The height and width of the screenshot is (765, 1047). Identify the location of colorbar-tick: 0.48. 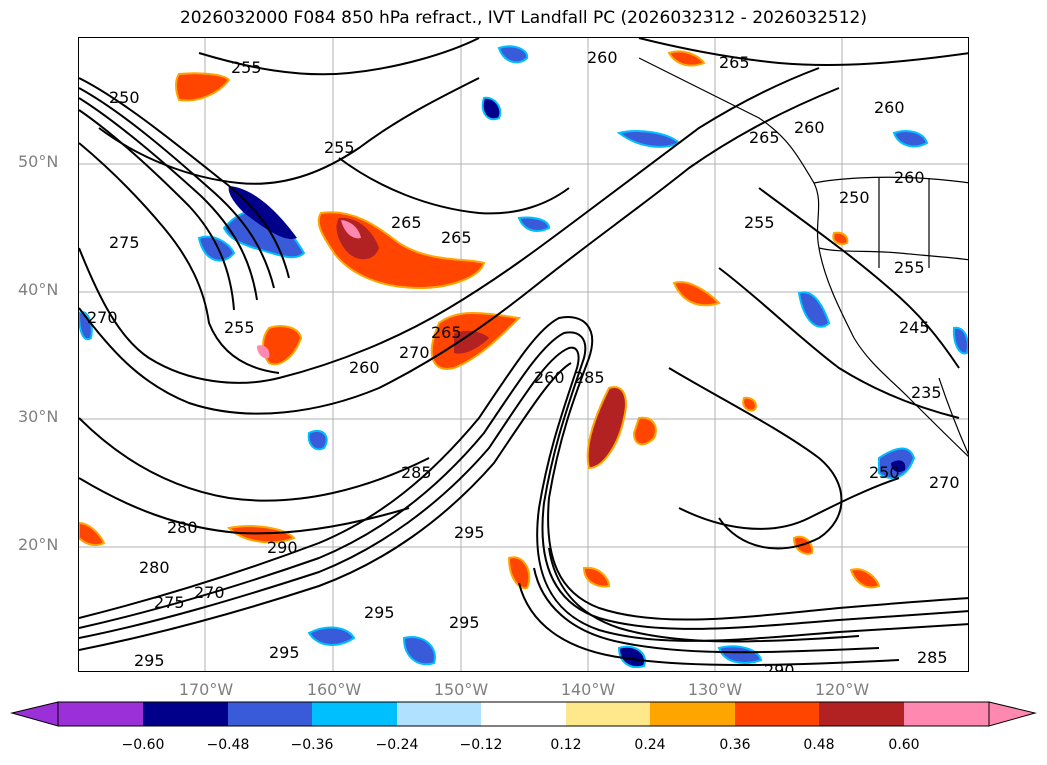
(819, 745).